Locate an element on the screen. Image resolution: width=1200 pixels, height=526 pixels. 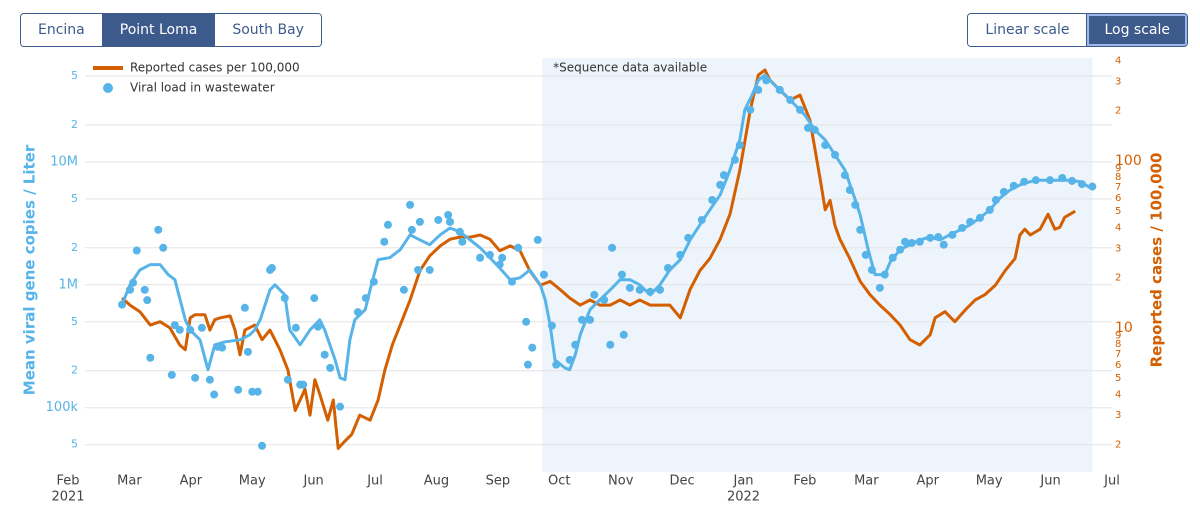
y2-tick-label: 9 is located at coordinates (1118, 336).